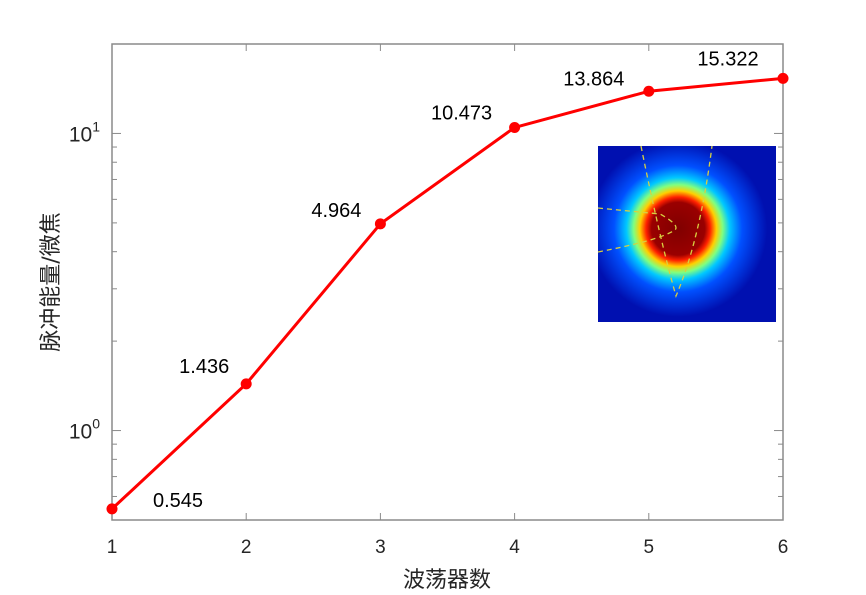 Image resolution: width=866 pixels, height=595 pixels. What do you see at coordinates (204, 367) in the screenshot?
I see `data-label: 1.436` at bounding box center [204, 367].